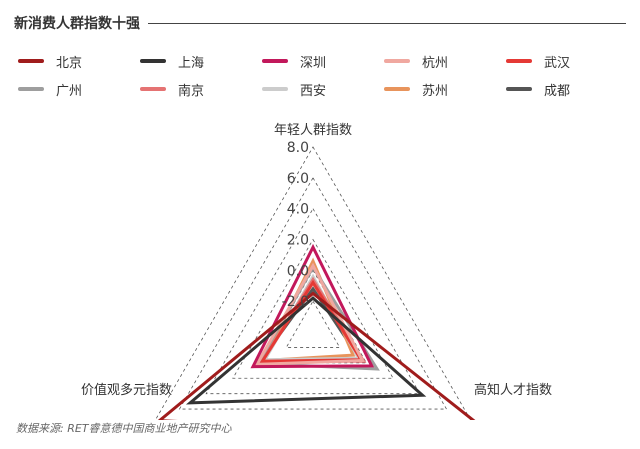  I want to click on legend-label: 广州, so click(69, 91).